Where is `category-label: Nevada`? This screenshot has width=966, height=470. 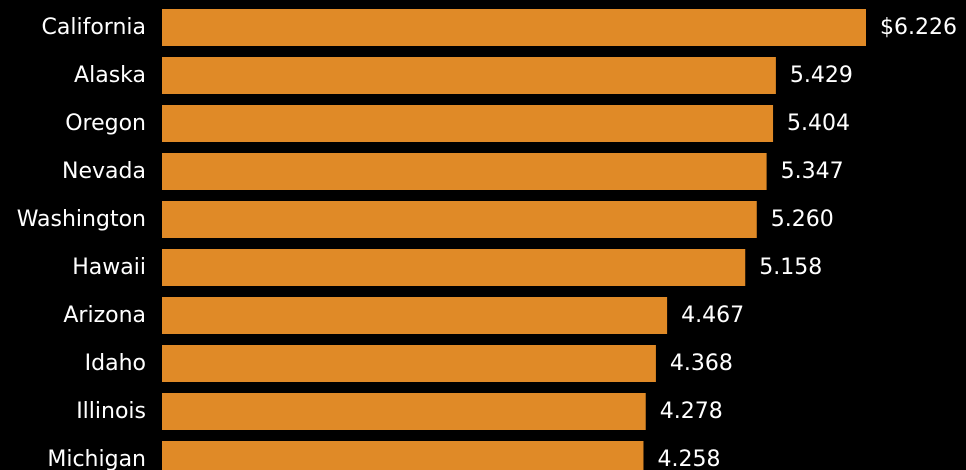 category-label: Nevada is located at coordinates (104, 171).